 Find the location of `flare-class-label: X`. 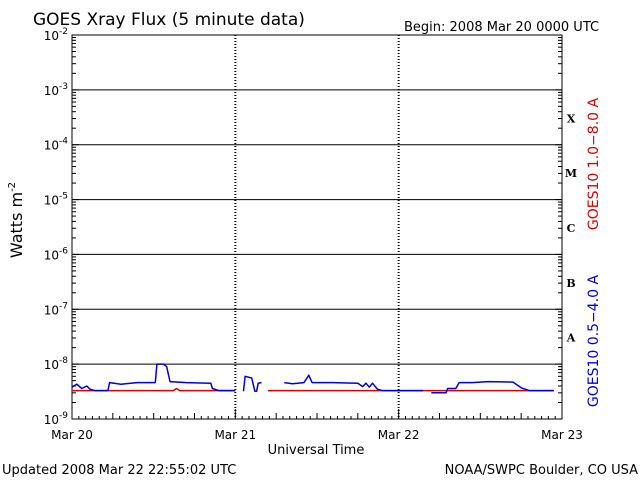

flare-class-label: X is located at coordinates (571, 118).